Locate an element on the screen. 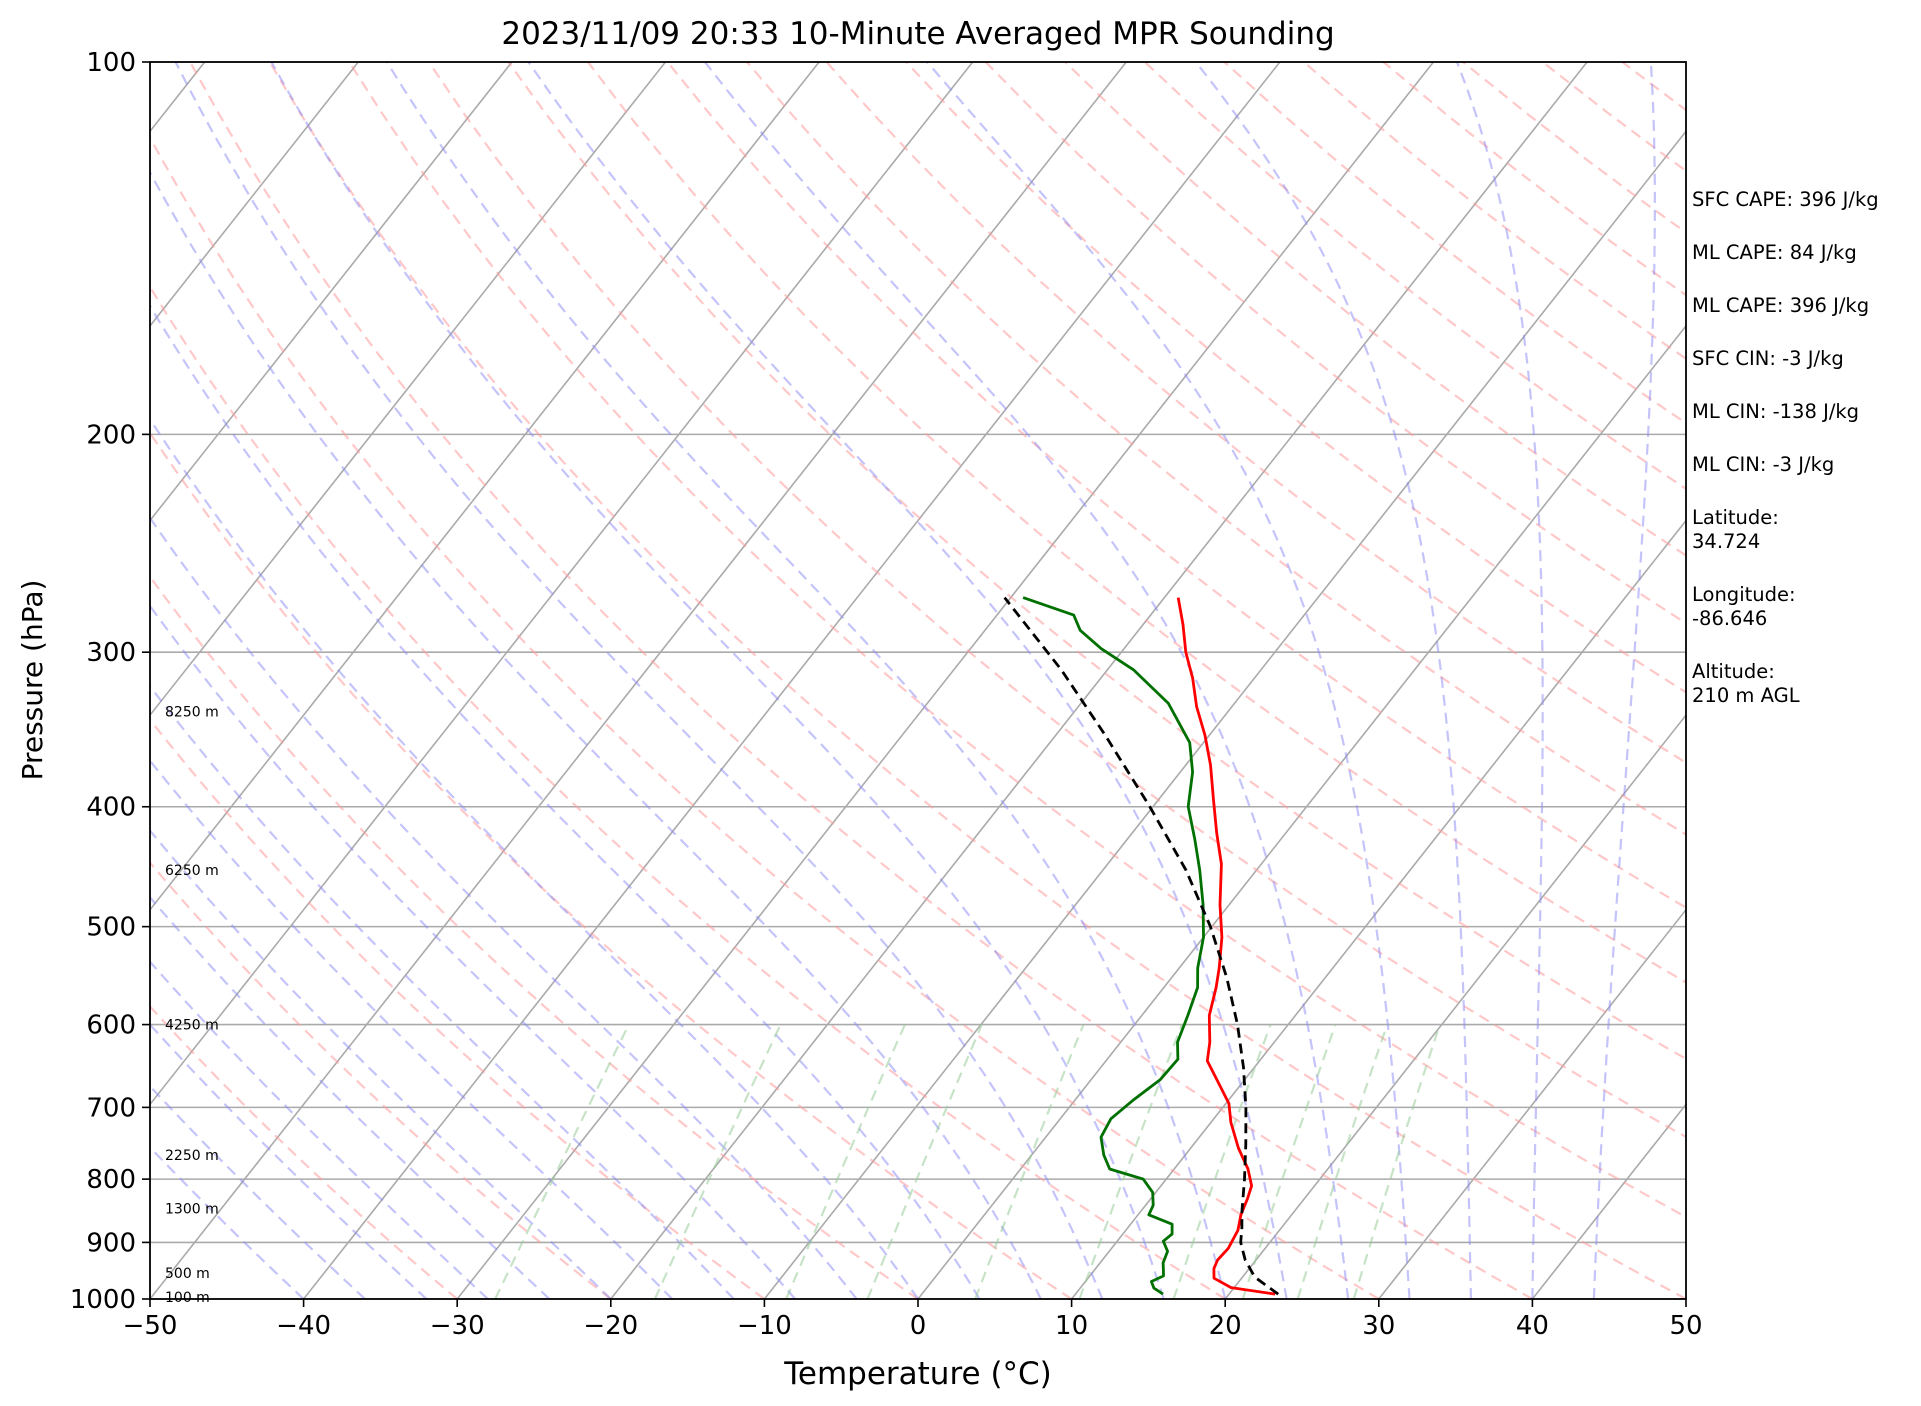  ml-cape-text-2: ML CAPE: 396 J/kg is located at coordinates (1781, 305).